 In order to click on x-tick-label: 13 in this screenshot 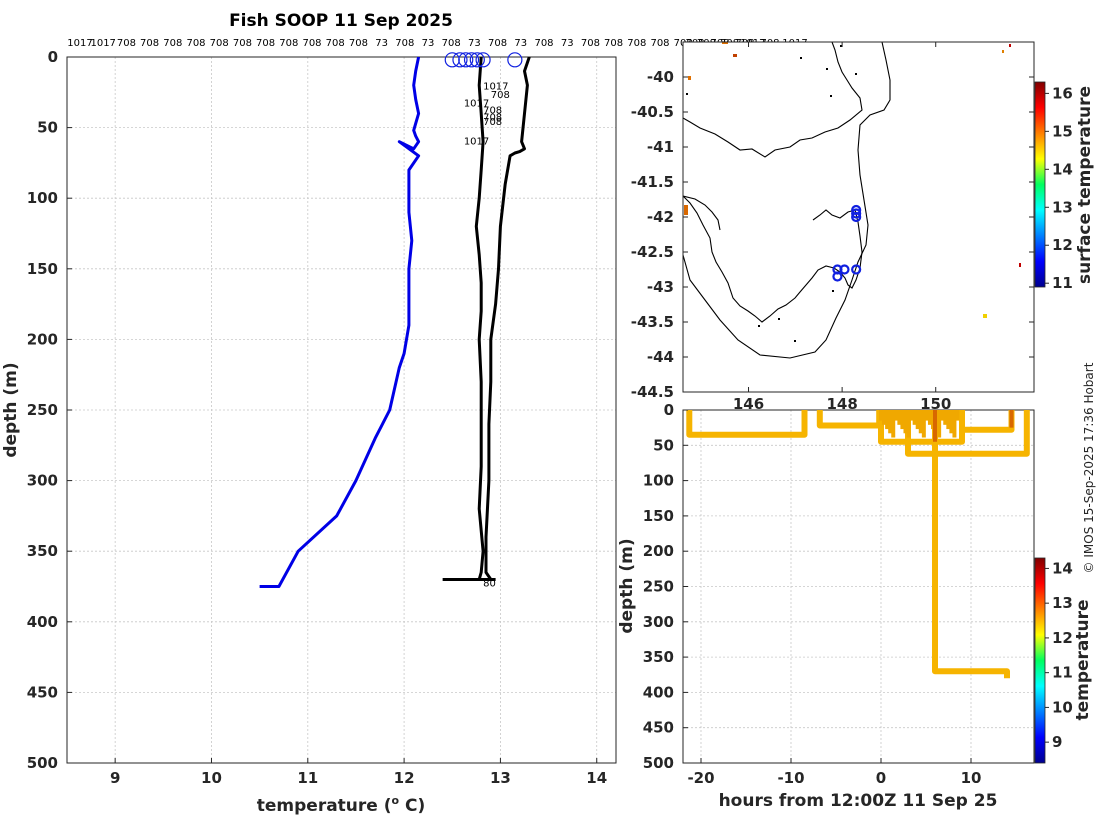, I will do `click(500, 778)`.